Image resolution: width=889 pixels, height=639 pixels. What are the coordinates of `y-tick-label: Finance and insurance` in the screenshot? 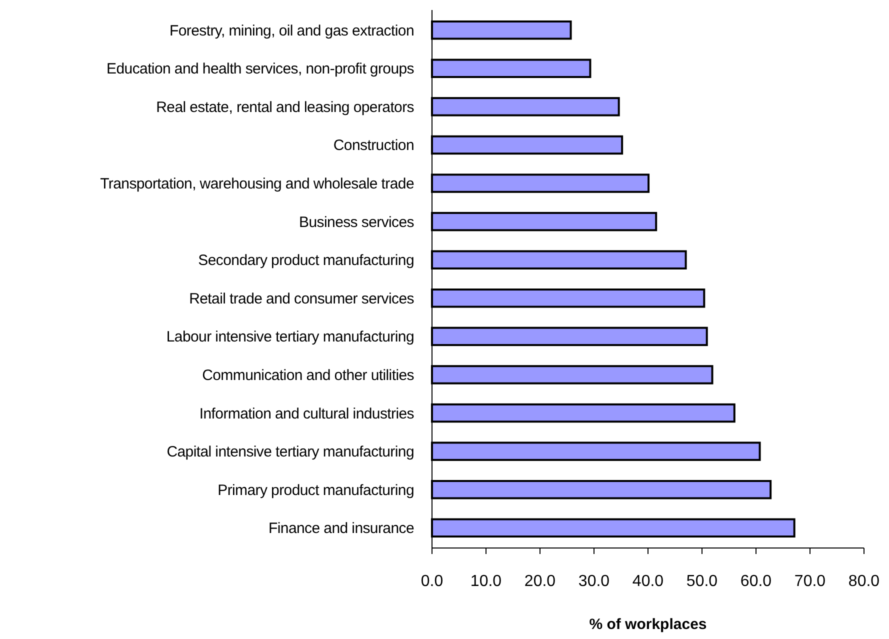 It's located at (341, 529).